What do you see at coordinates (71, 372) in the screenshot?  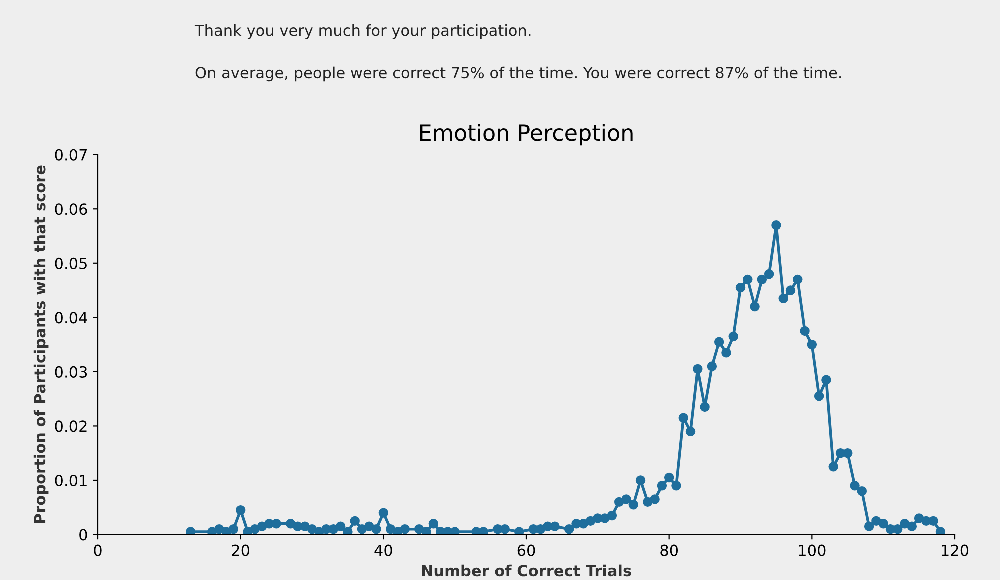 I see `y-tick-label: 0.03` at bounding box center [71, 372].